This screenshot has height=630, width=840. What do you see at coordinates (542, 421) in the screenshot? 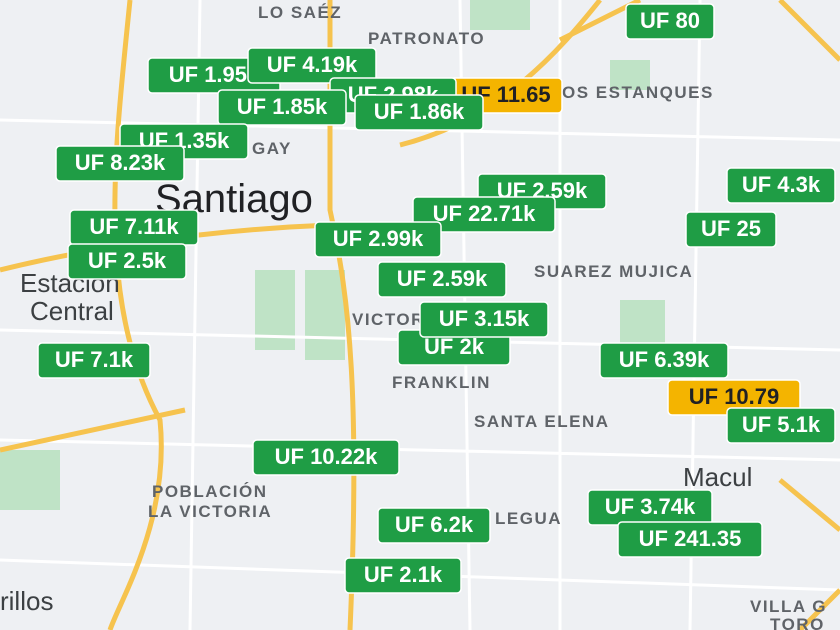
I see `place-label: SANTA ELENA` at bounding box center [542, 421].